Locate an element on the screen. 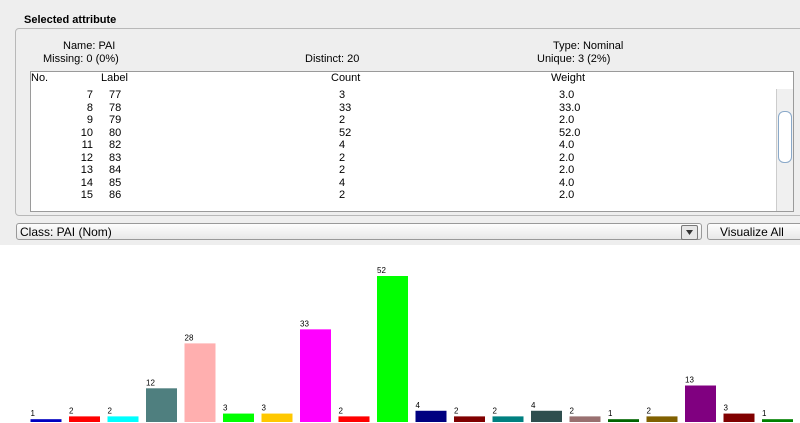 This screenshot has height=423, width=800. scroll-thumb is located at coordinates (785, 137).